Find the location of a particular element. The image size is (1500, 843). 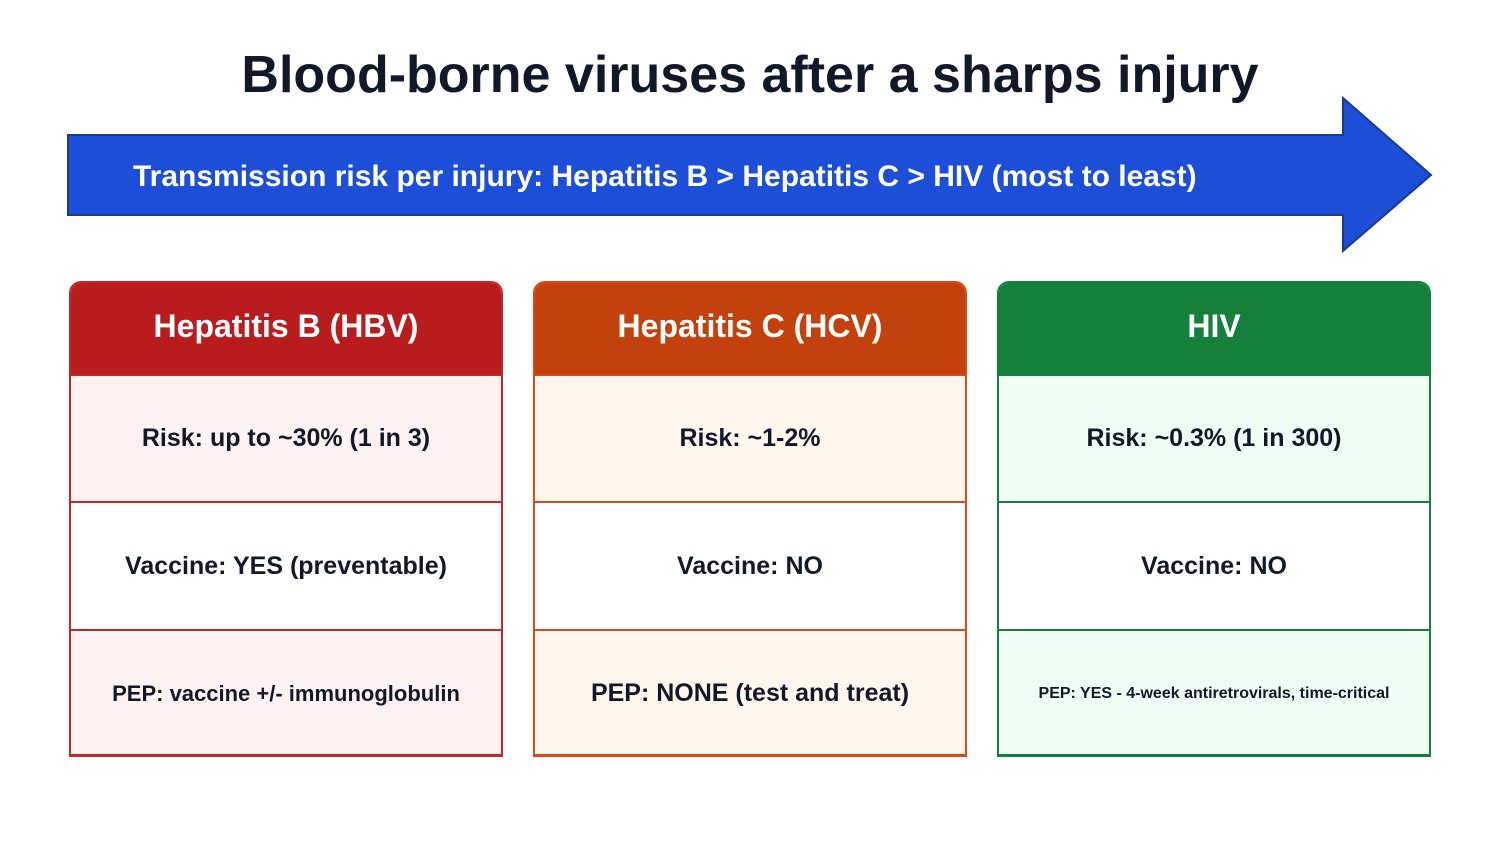

hiv-header: HIV is located at coordinates (1214, 328).